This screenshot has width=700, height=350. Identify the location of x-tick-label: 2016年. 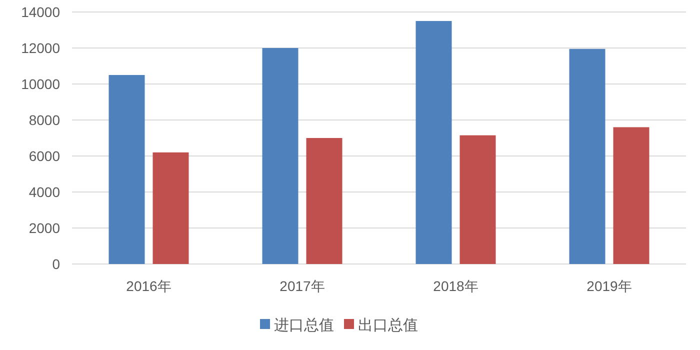
(149, 286).